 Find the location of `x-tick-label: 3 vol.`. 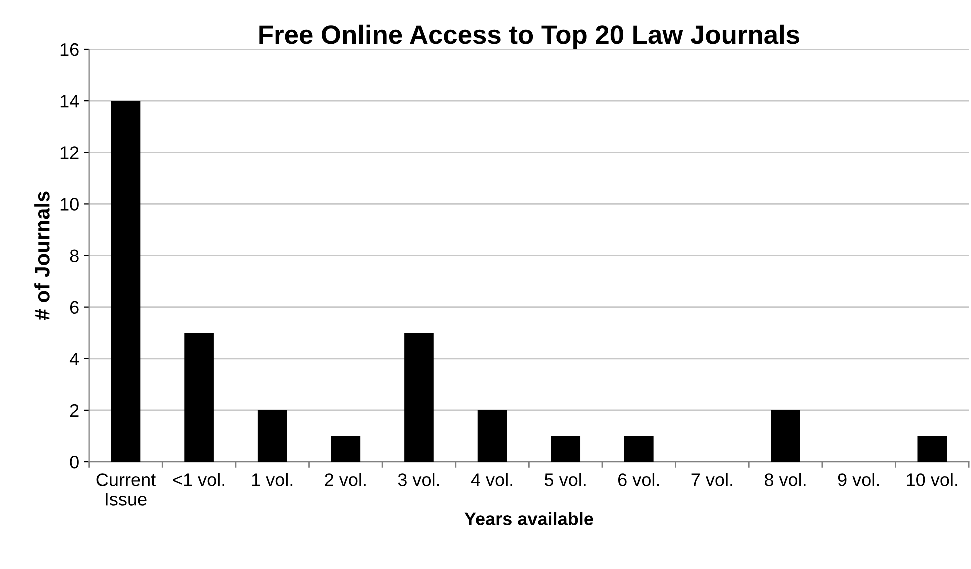

x-tick-label: 3 vol. is located at coordinates (419, 479).